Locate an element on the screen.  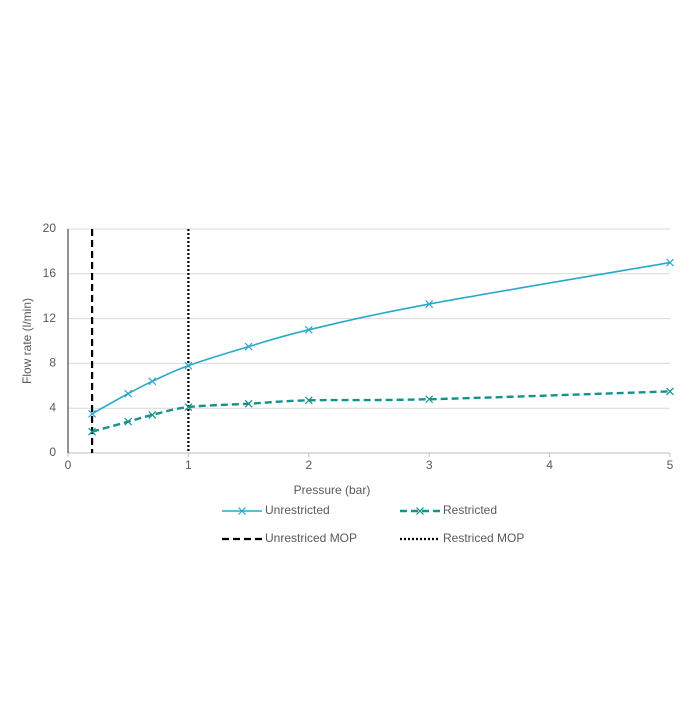
y-axis-label: Flow rate (l/min) is located at coordinates (27, 341).